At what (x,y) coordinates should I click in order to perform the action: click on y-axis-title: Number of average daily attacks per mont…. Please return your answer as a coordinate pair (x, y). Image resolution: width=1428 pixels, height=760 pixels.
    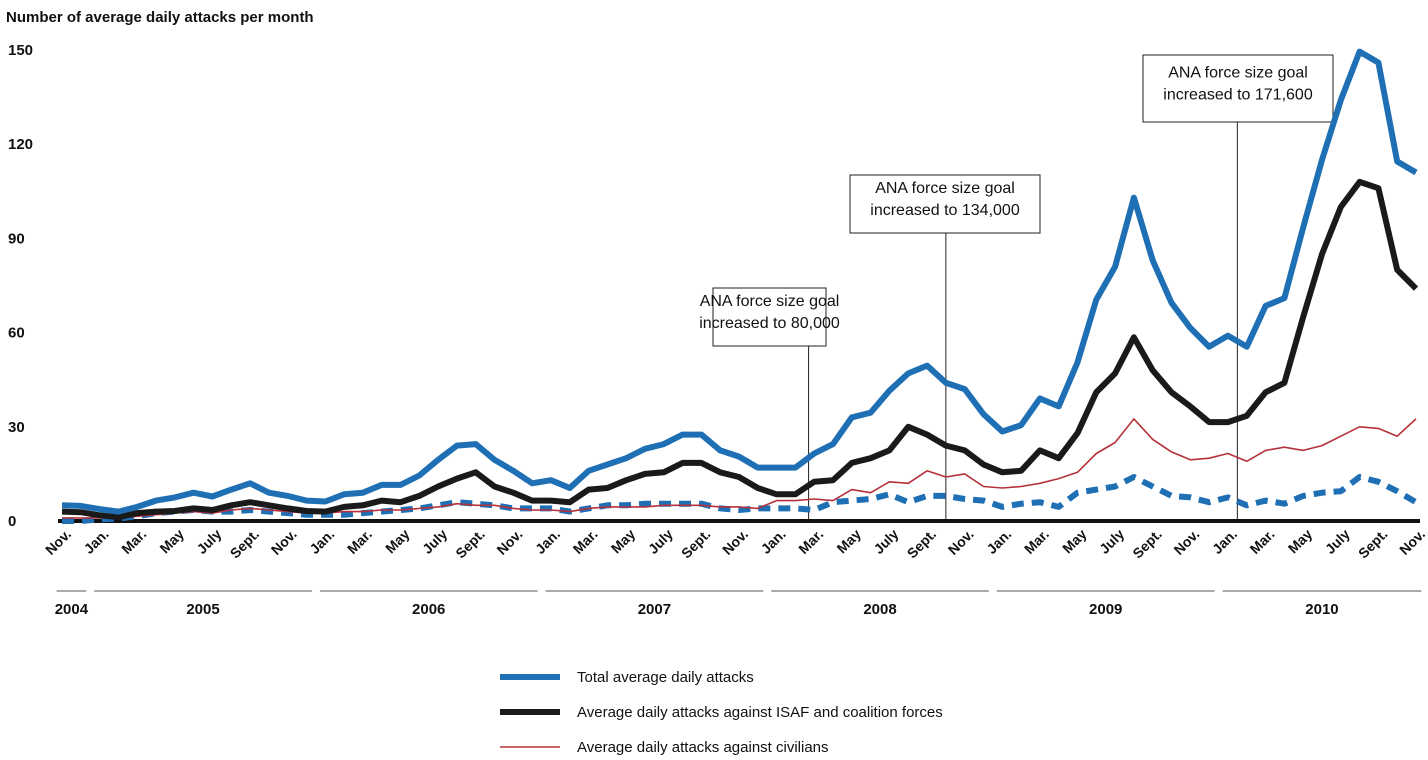
    Looking at the image, I should click on (160, 17).